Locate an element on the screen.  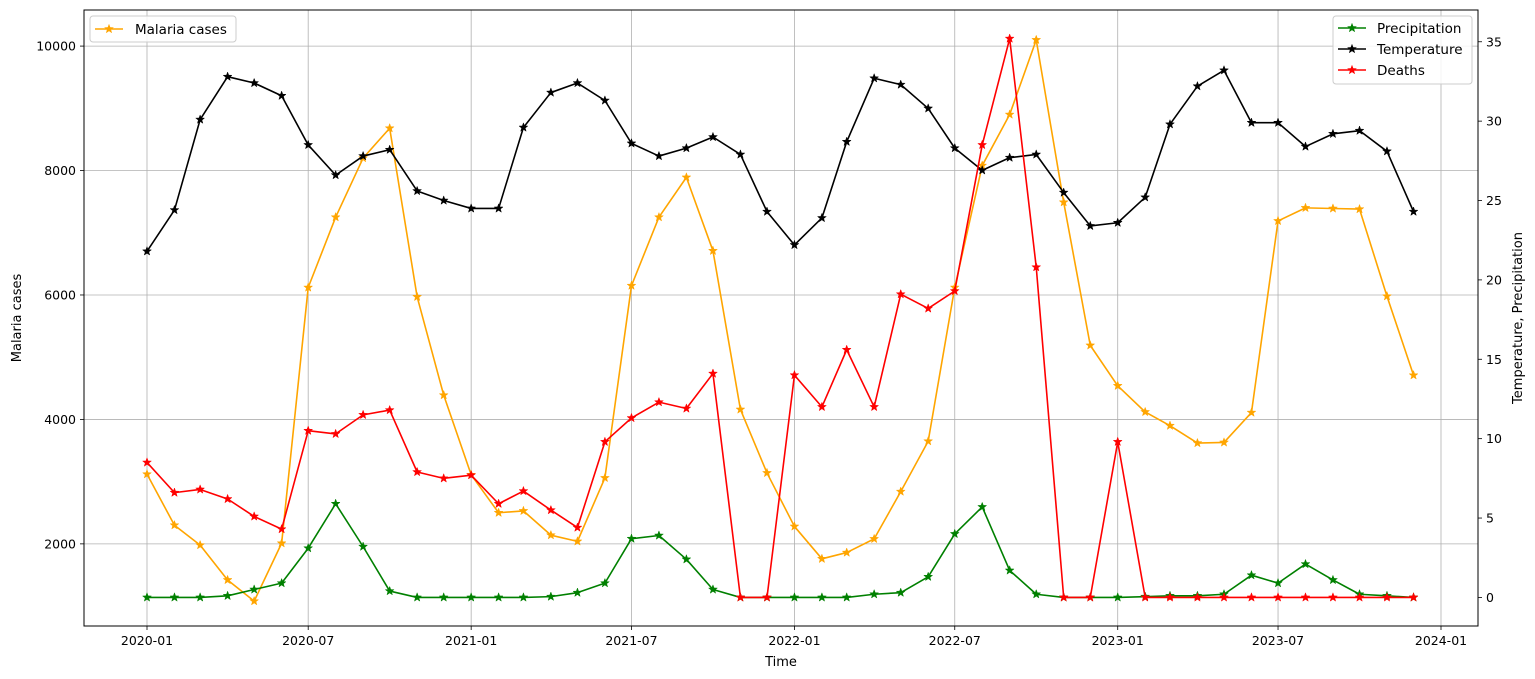
x-tick-label: 2020-01 is located at coordinates (147, 640).